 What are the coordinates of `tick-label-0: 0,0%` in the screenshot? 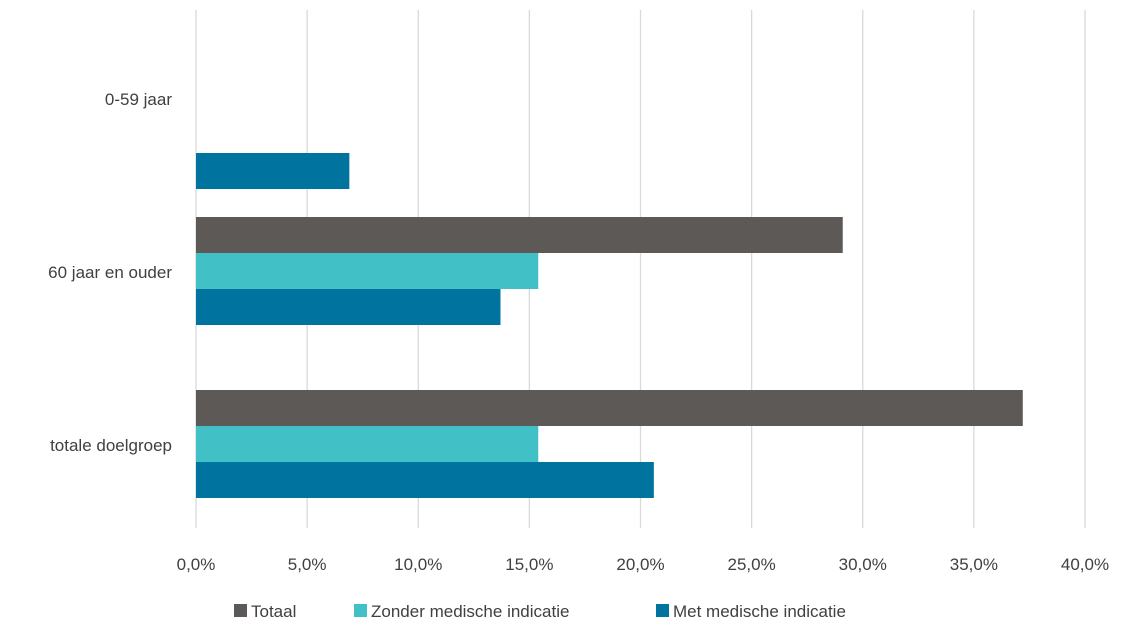 It's located at (196, 564).